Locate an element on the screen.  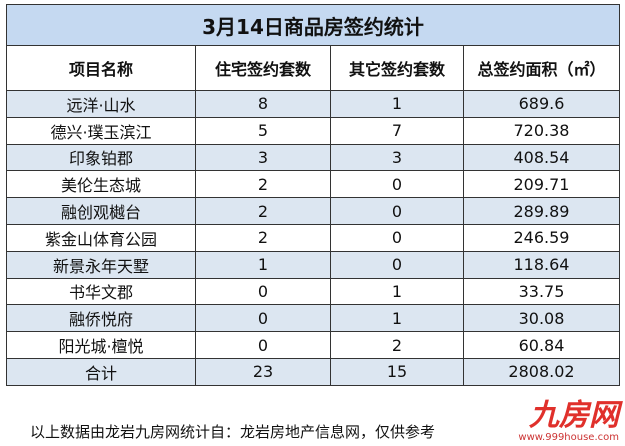
title-row: 3月14日商品房签约统计 is located at coordinates (313, 25).